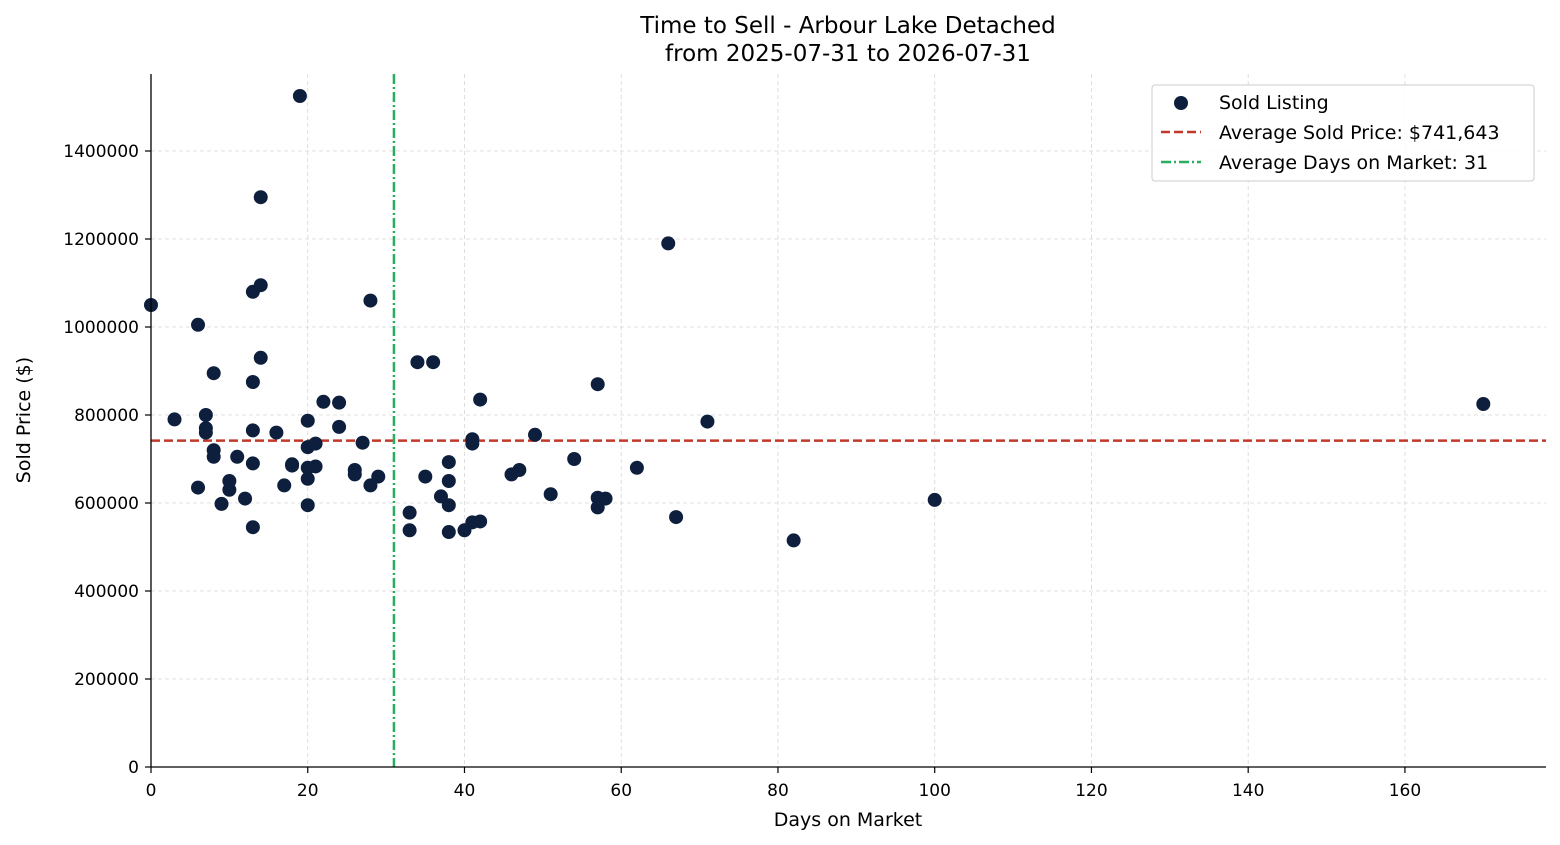  I want to click on x-axis-label: Days on Market, so click(848, 820).